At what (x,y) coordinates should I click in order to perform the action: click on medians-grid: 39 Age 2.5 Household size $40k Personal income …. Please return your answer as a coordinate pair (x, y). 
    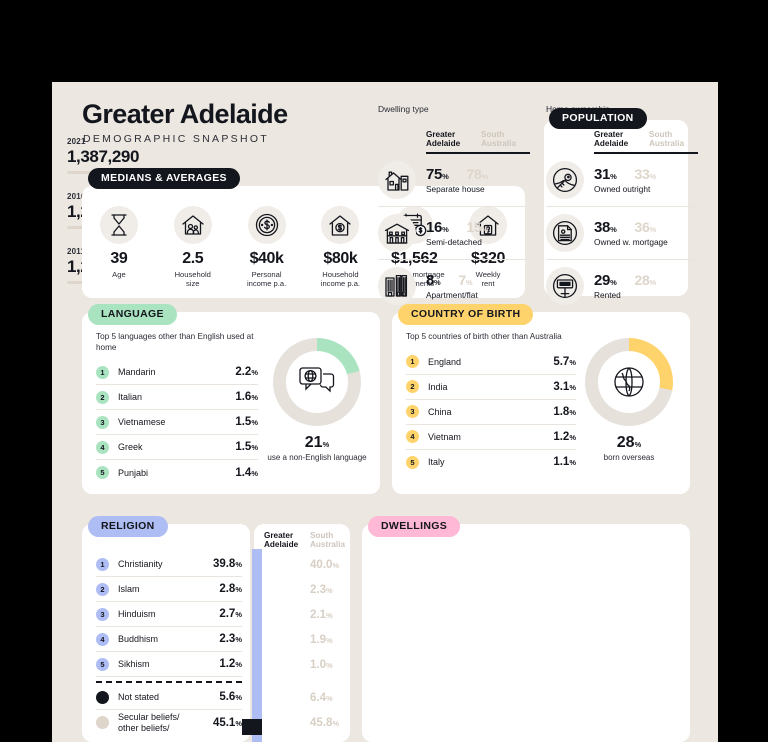
    Looking at the image, I should click on (303, 249).